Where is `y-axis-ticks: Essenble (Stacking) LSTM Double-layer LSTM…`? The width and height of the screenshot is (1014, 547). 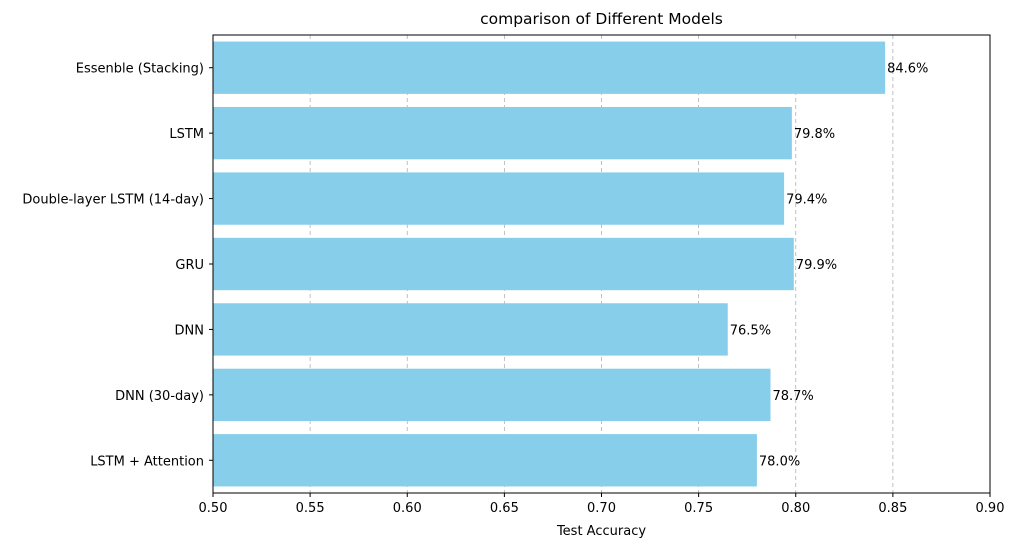 y-axis-ticks: Essenble (Stacking) LSTM Double-layer LSTM… is located at coordinates (117, 265).